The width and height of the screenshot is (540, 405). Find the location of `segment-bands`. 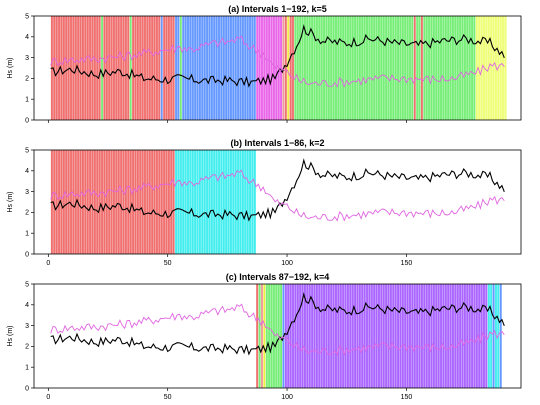

segment-bands is located at coordinates (379, 336).